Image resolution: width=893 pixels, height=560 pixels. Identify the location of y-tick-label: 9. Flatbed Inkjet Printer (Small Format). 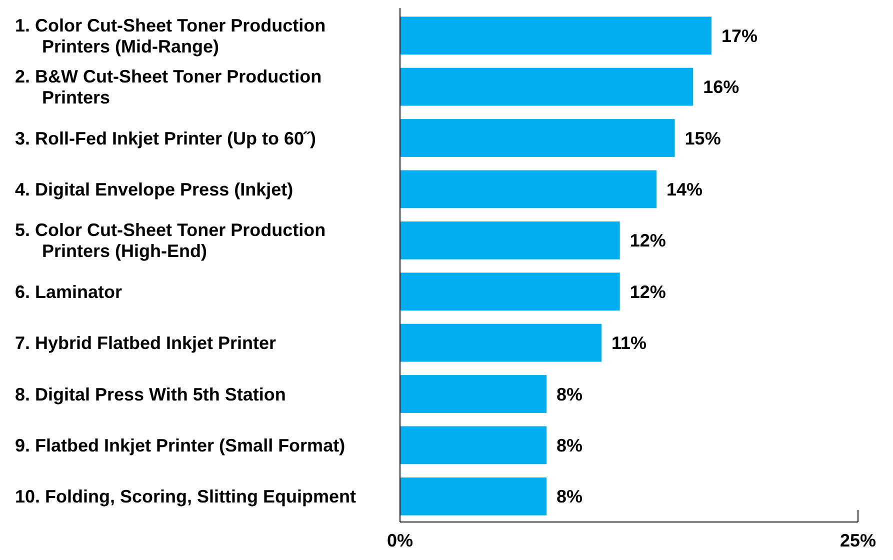
(180, 446).